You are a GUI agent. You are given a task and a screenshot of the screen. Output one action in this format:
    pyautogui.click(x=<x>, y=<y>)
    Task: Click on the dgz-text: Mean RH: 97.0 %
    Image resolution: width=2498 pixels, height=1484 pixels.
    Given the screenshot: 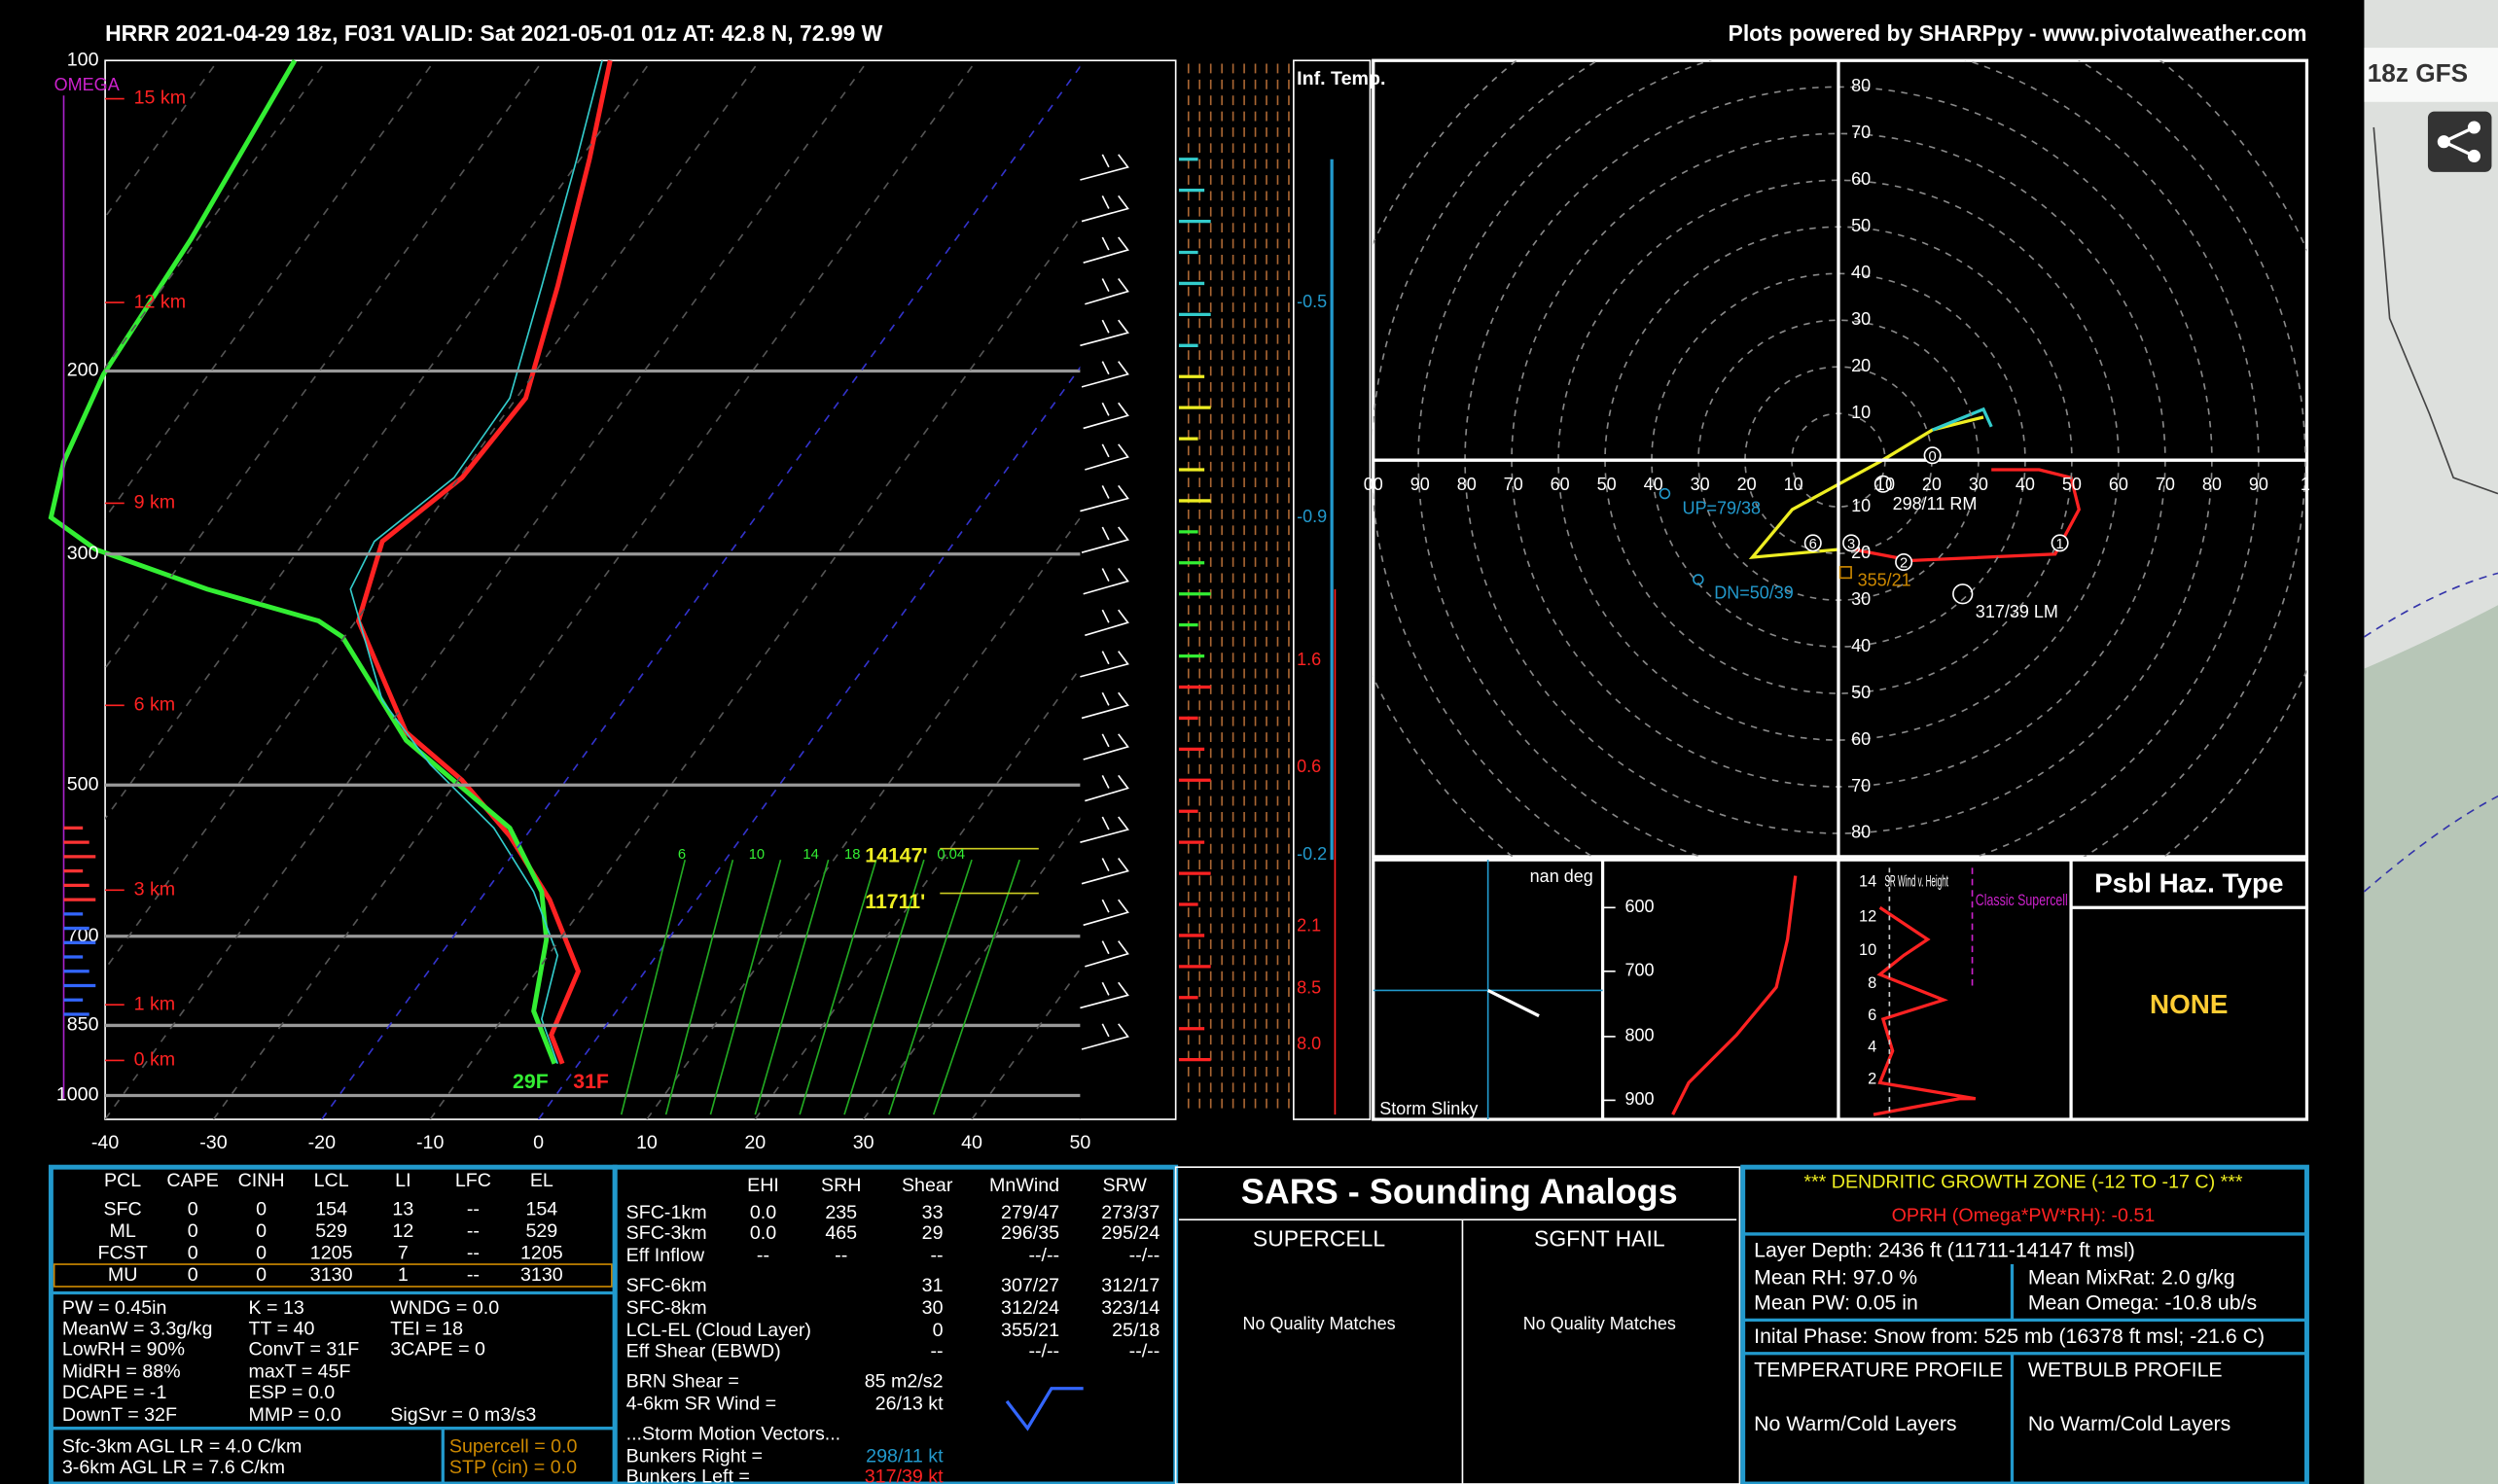 What is the action you would take?
    pyautogui.click(x=1835, y=1277)
    